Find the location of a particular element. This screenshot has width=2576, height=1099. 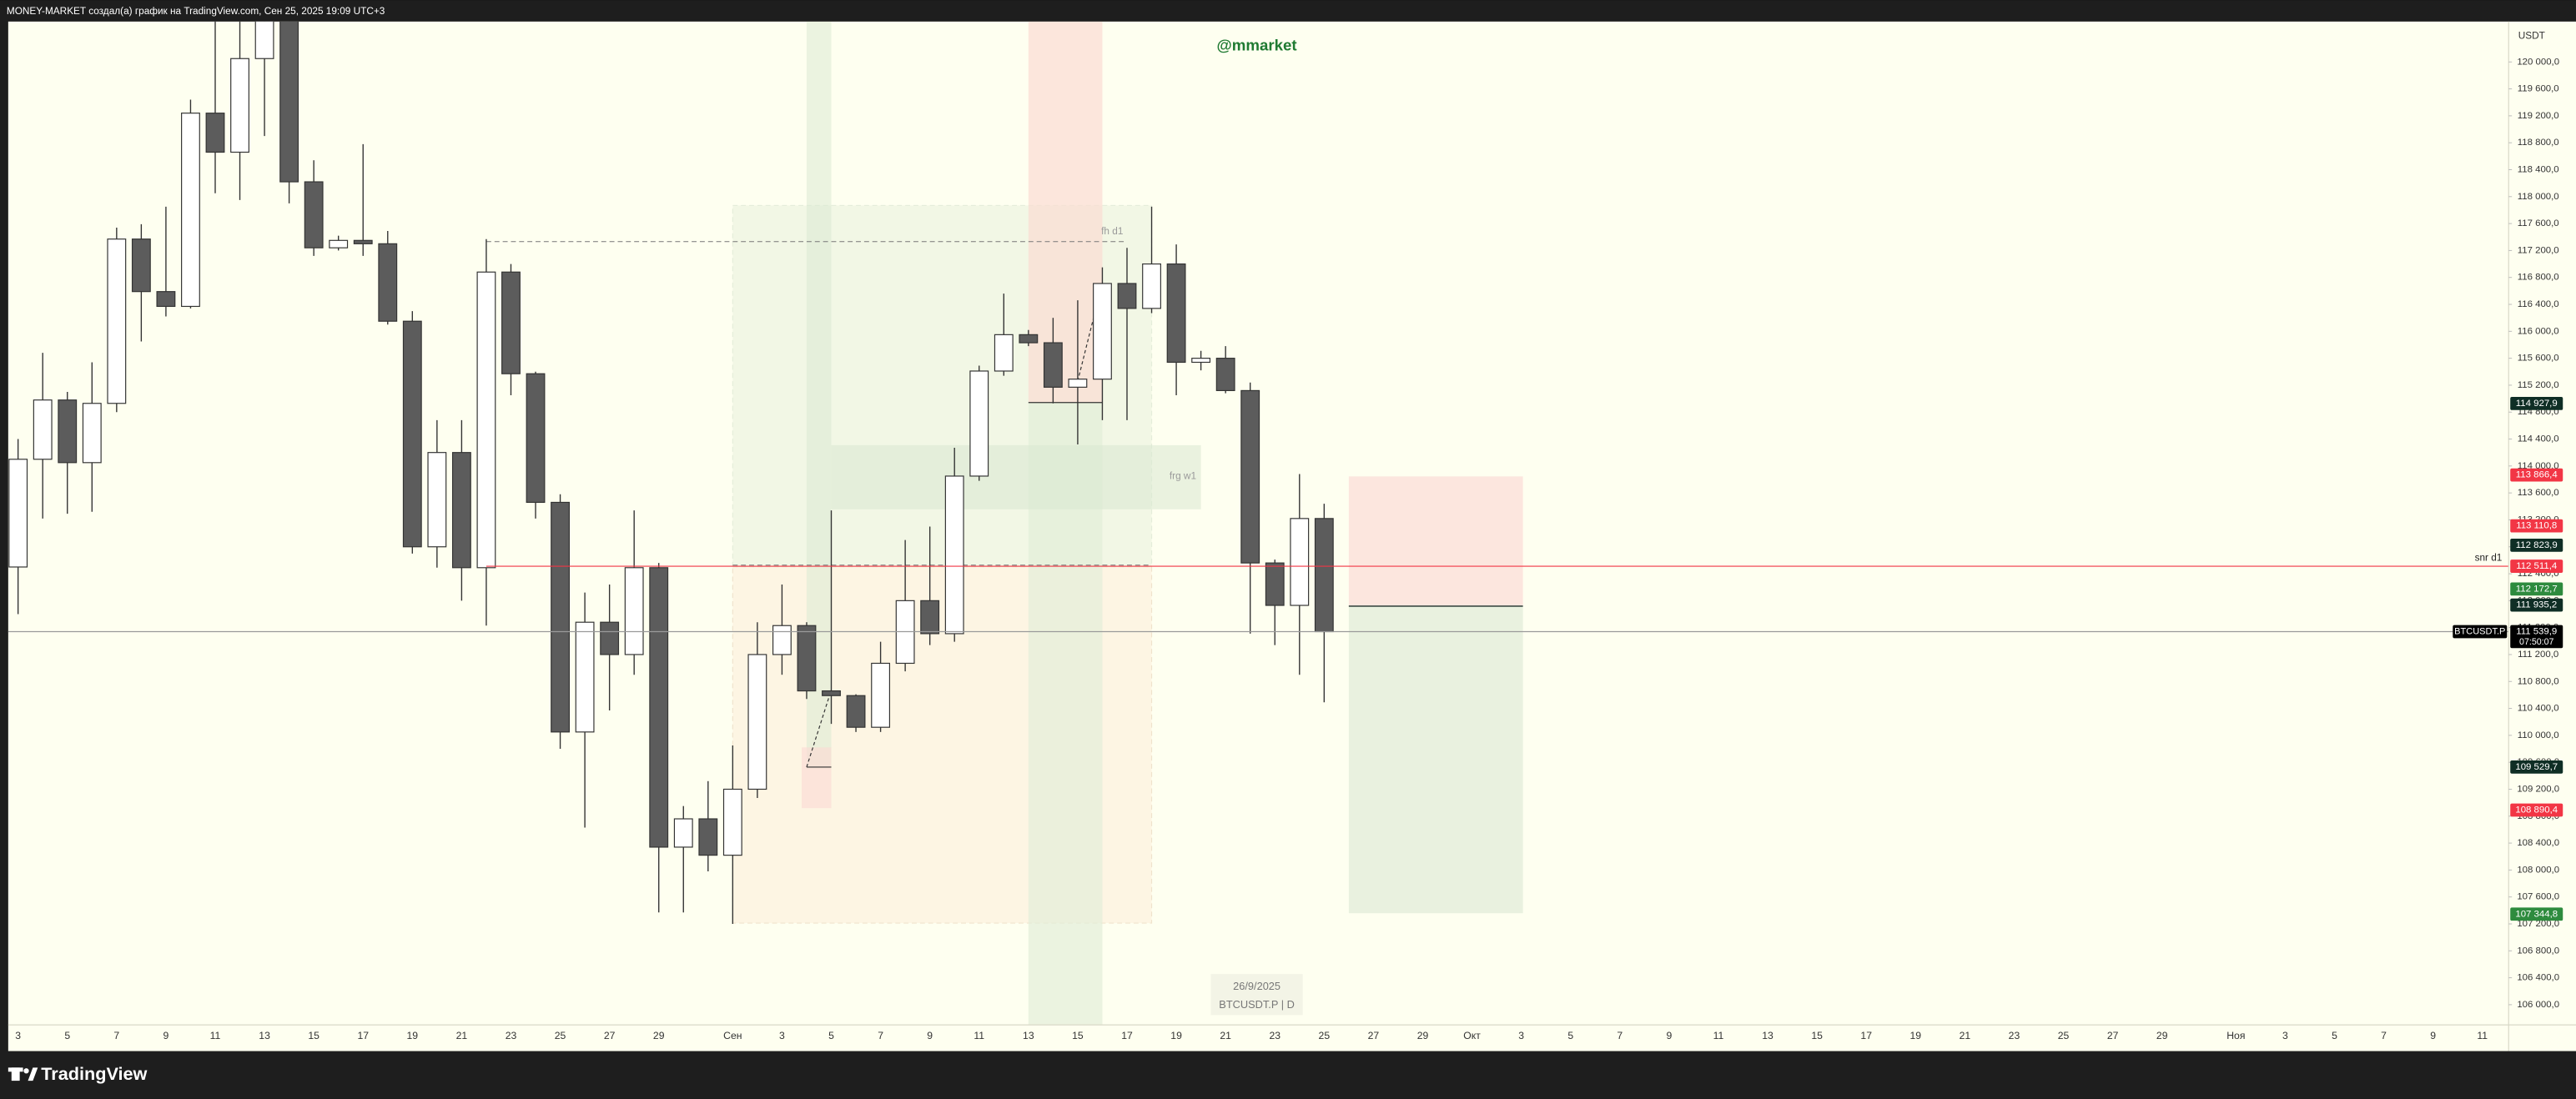

price-tag-label: 112 172,7 is located at coordinates (2537, 589).